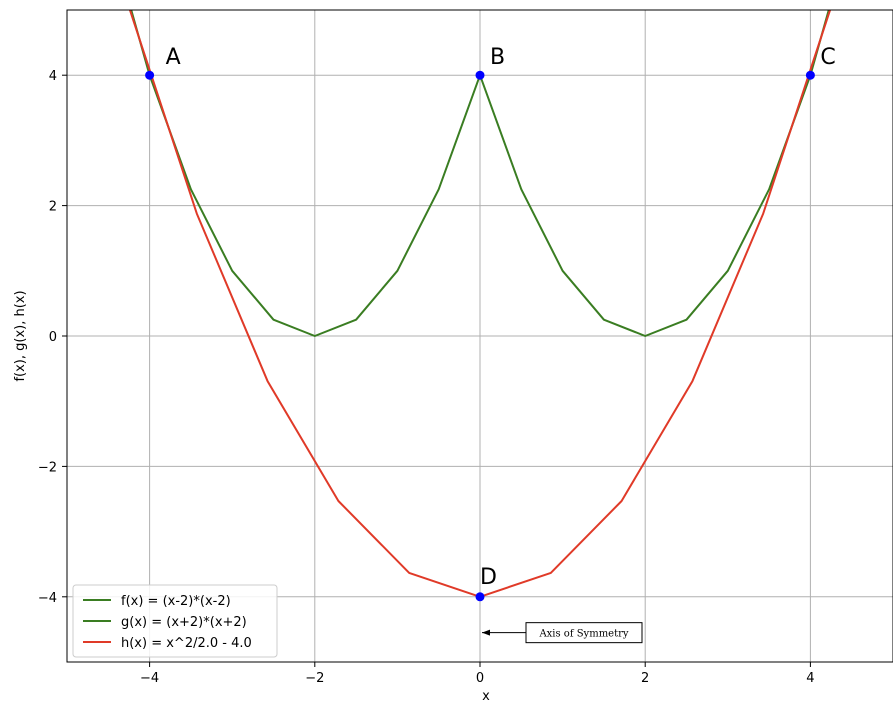 The image size is (893, 707). Describe the element at coordinates (47, 598) in the screenshot. I see `y-tick-label: −4` at that location.